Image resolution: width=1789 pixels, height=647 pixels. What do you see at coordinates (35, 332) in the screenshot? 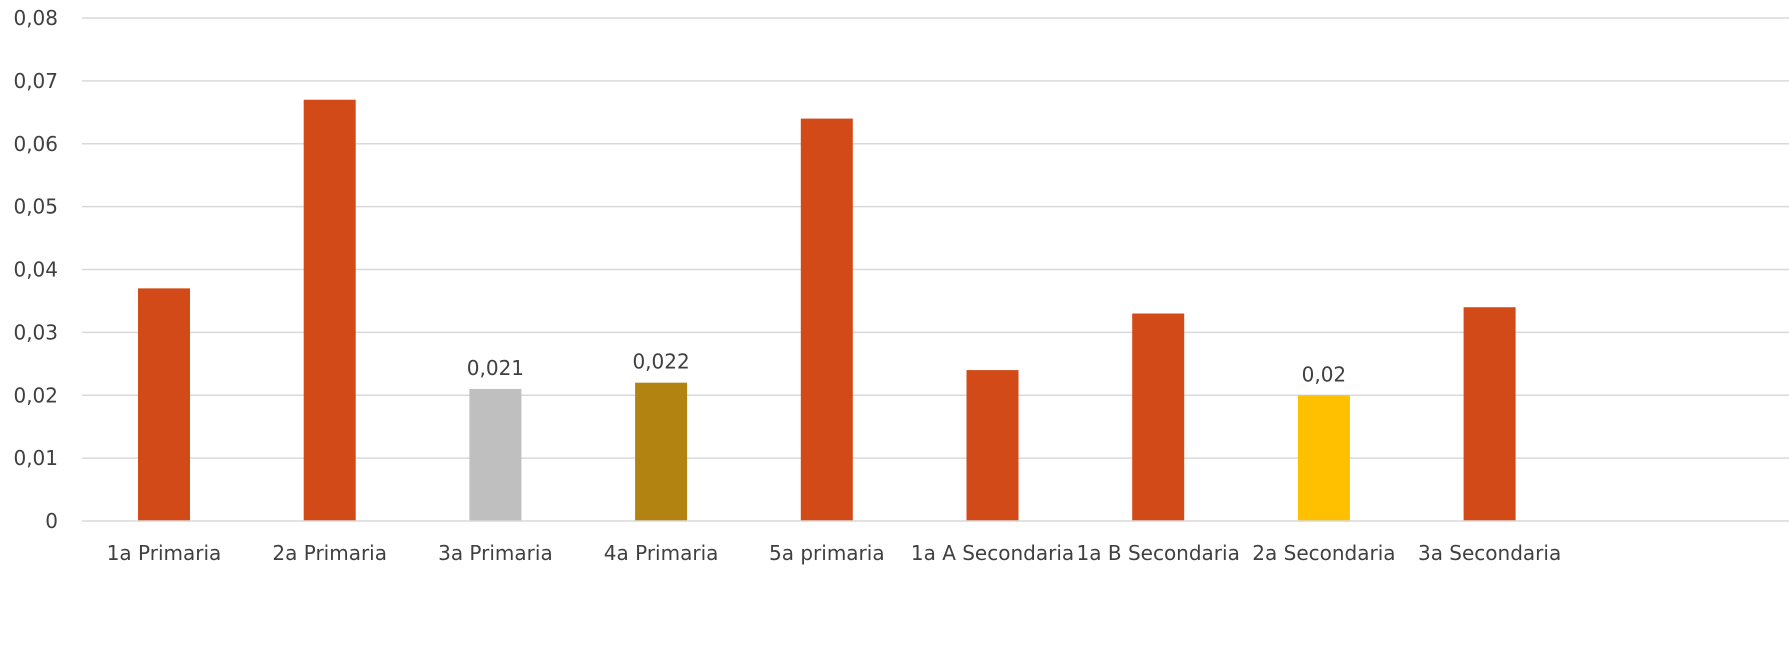
I see `y-tick-label: 0,03` at bounding box center [35, 332].